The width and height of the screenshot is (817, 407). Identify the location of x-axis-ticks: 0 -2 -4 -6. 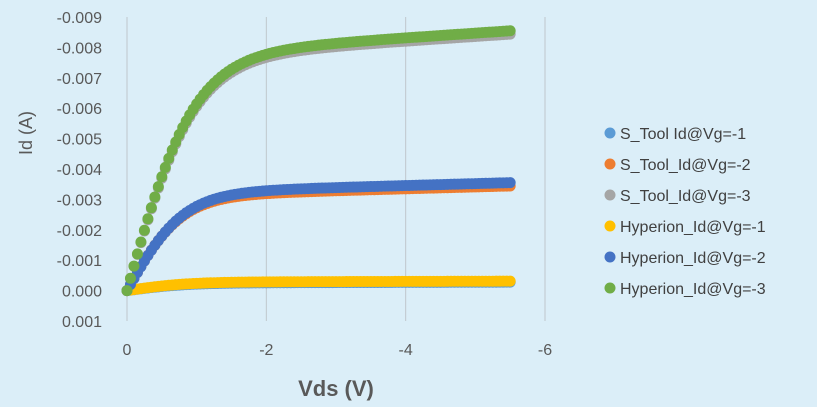
(338, 350).